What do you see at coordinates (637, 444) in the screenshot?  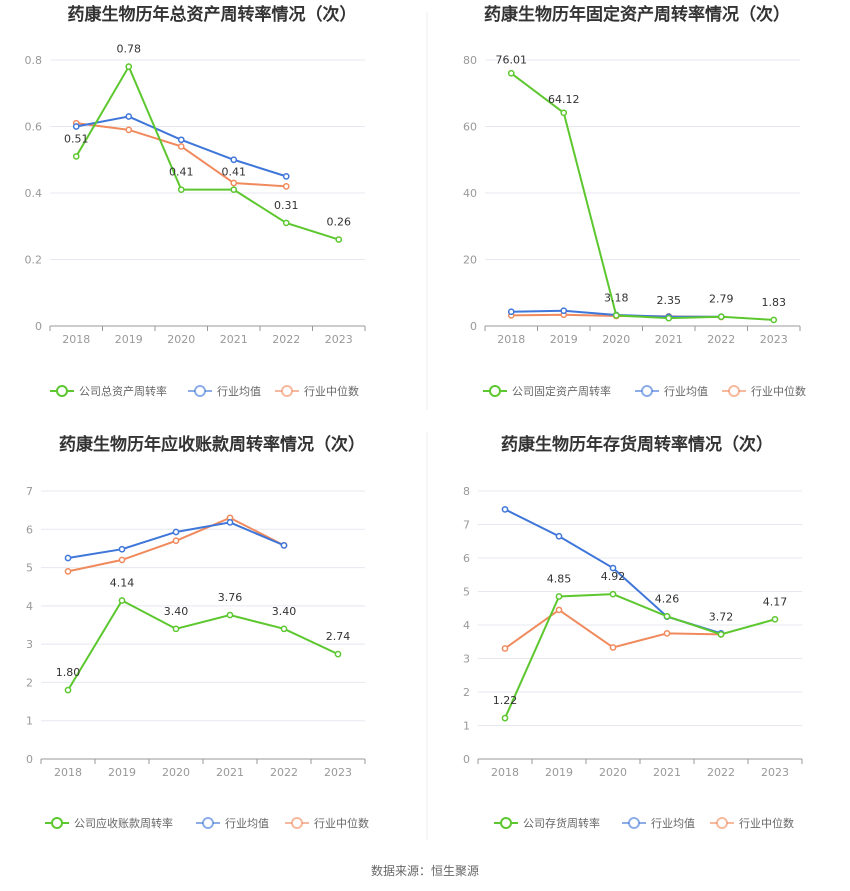 I see `chart-title: 药康生物历年存货周转率情况（次）` at bounding box center [637, 444].